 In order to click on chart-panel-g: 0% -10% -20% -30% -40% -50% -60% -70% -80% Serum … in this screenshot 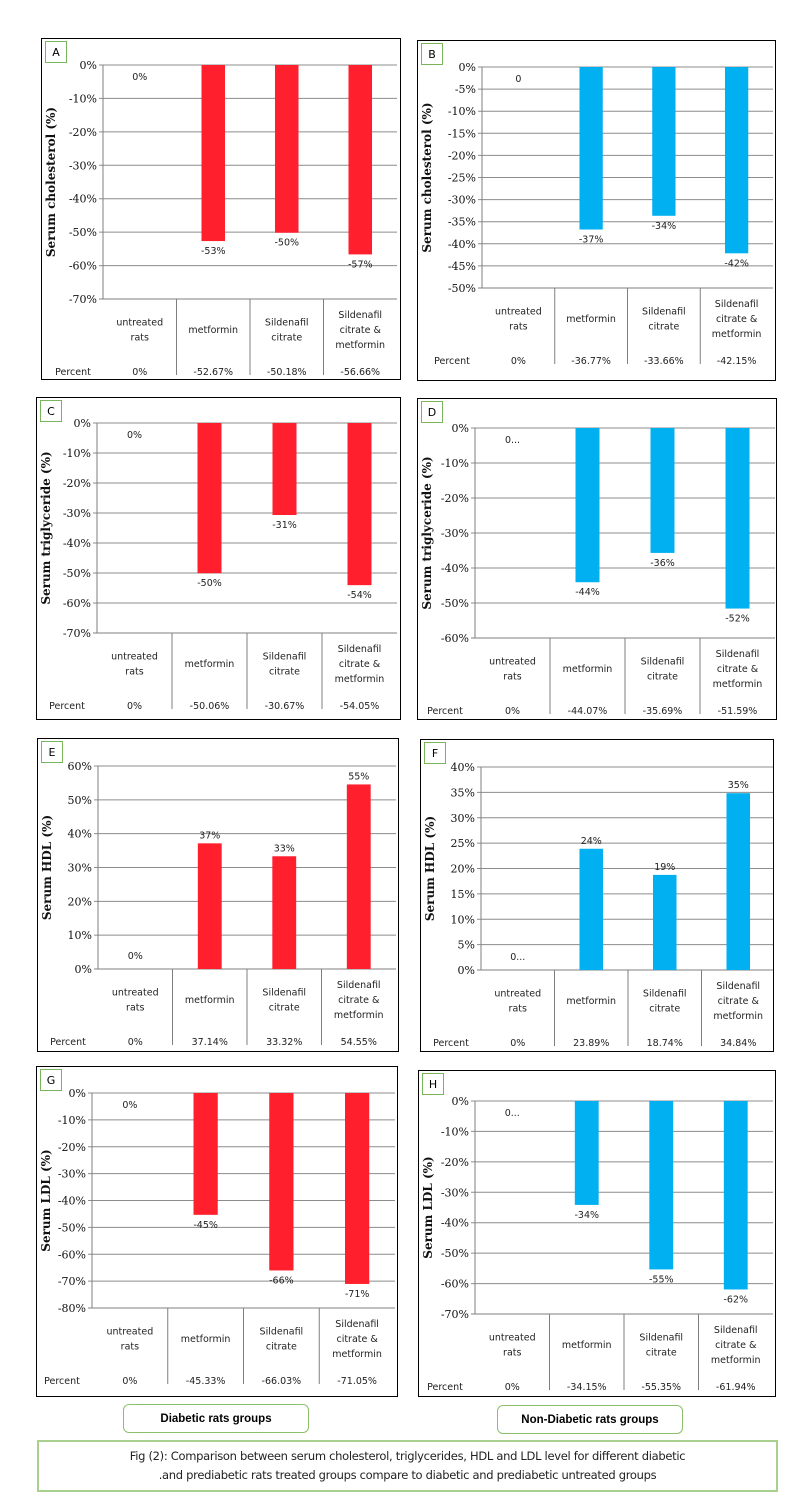, I will do `click(217, 1231)`.